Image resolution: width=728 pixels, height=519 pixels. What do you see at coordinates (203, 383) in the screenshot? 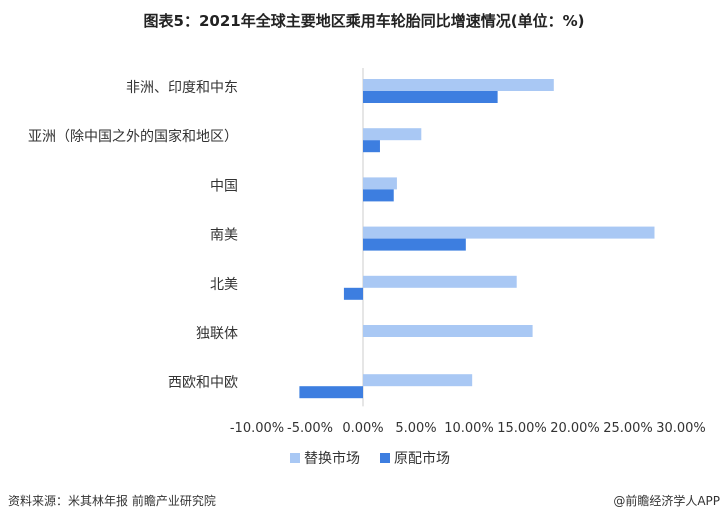
I see `category-label-7: 西欧和中欧` at bounding box center [203, 383].